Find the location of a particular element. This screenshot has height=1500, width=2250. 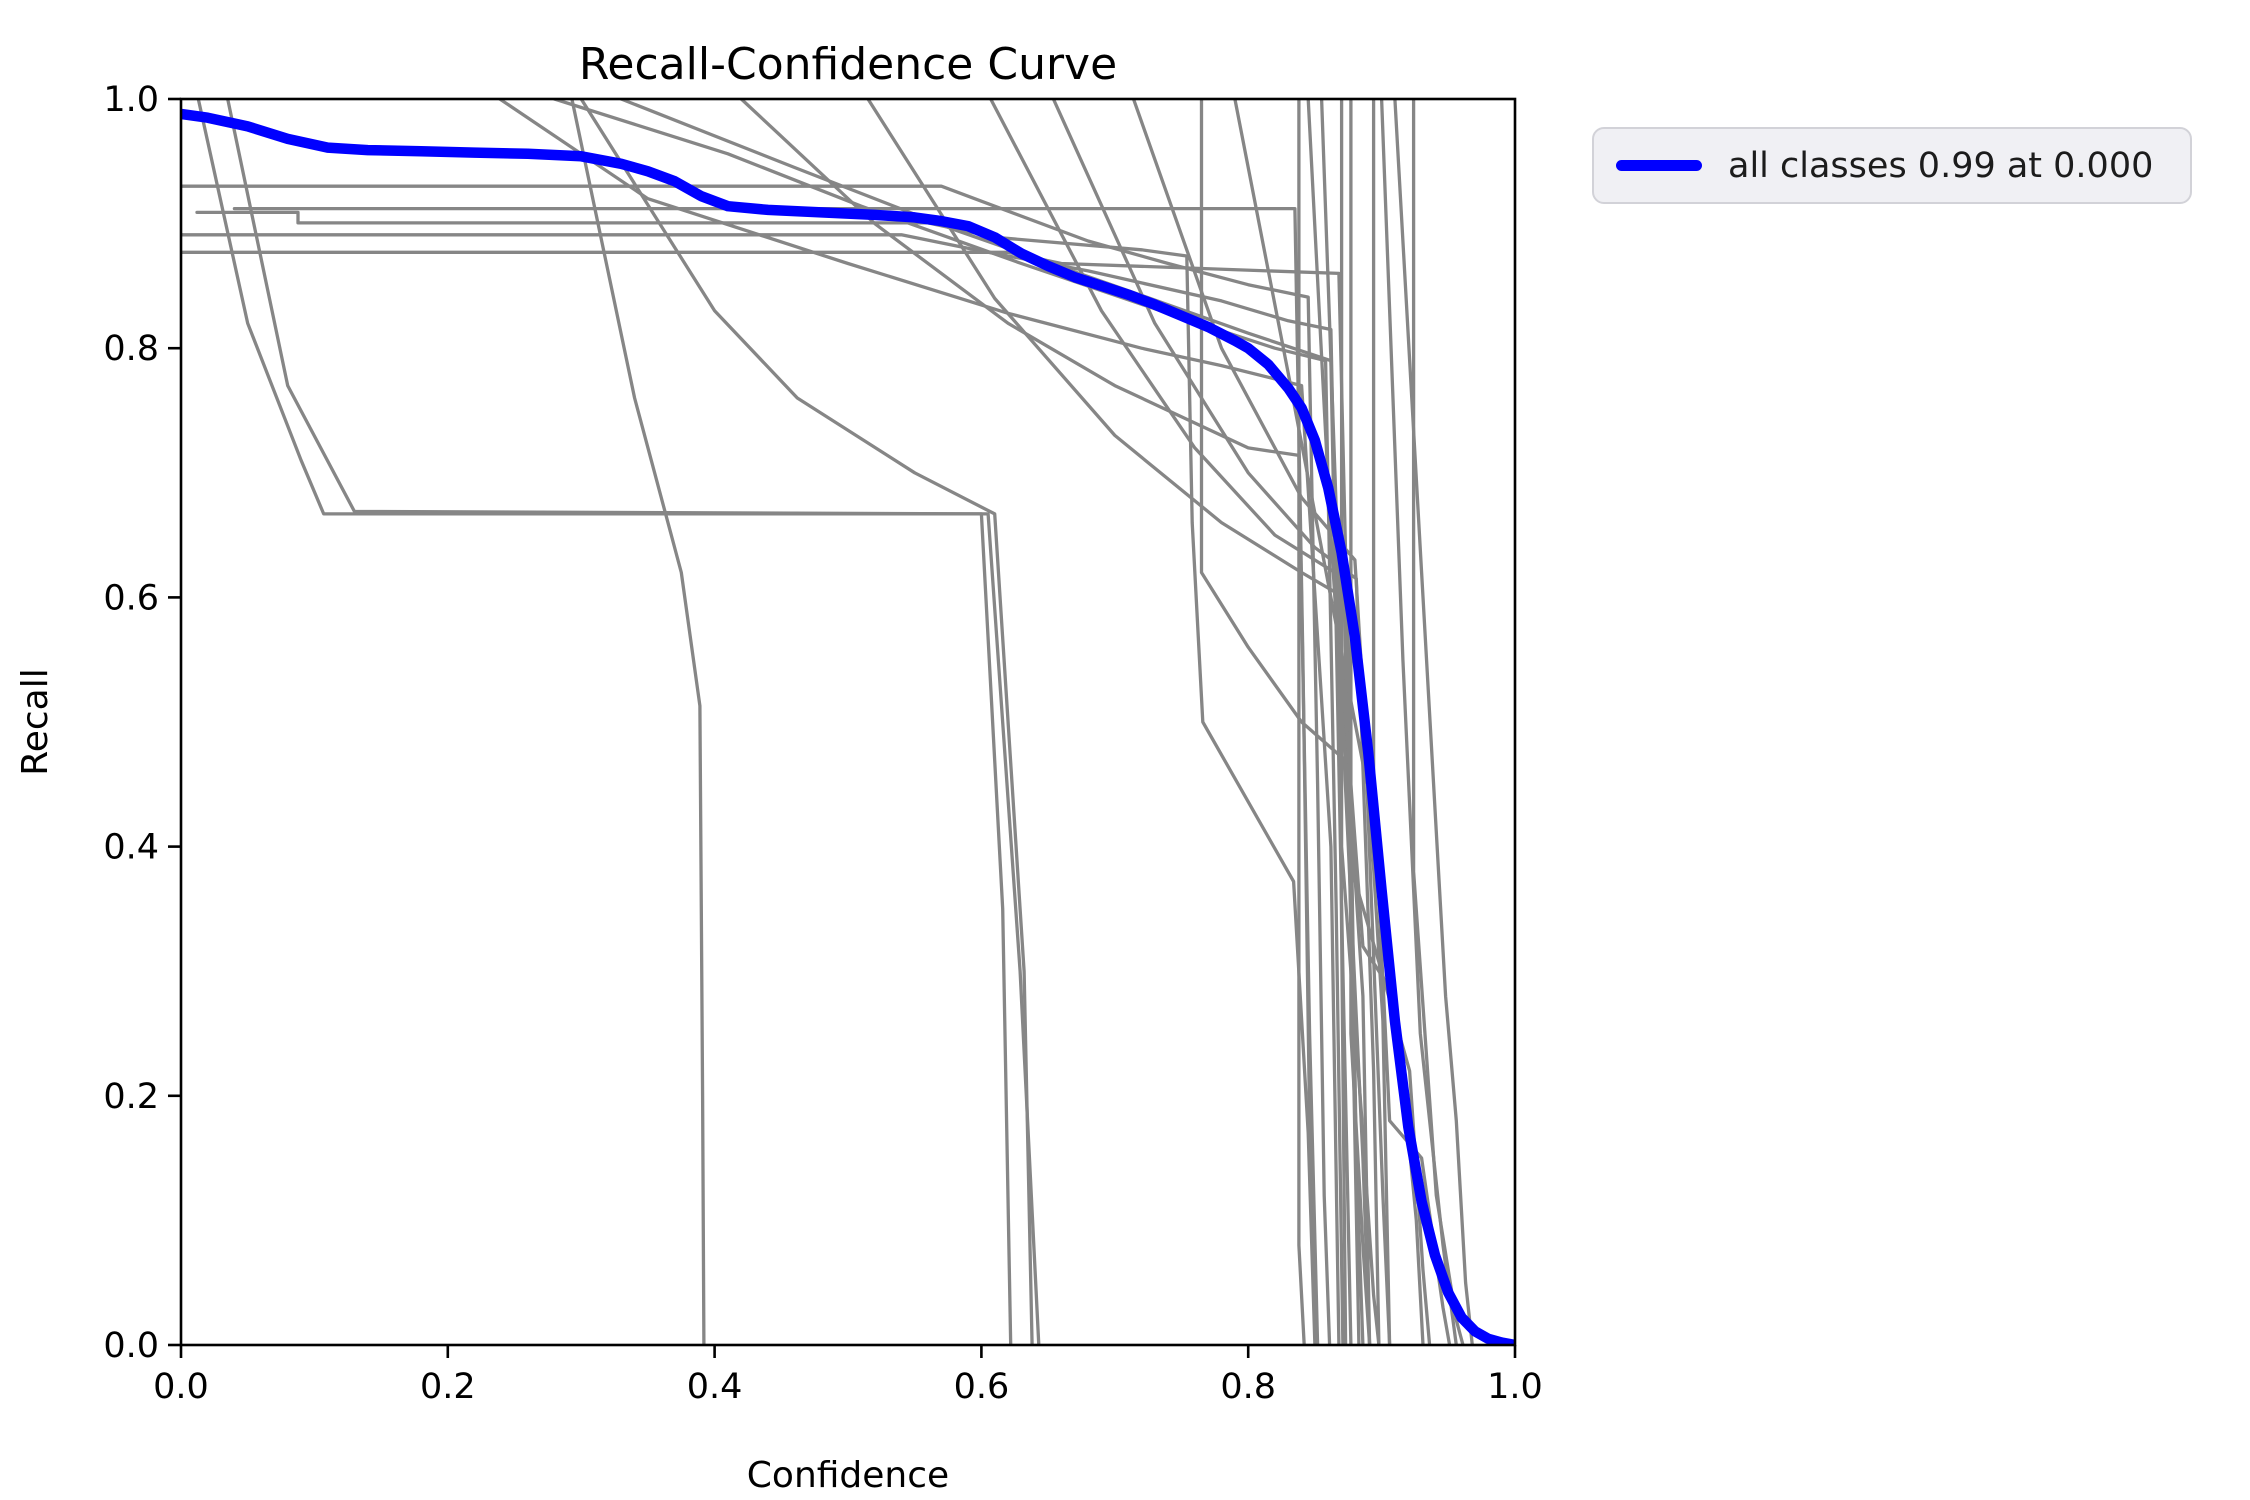

y-tick-label: 1.0 is located at coordinates (131, 100).